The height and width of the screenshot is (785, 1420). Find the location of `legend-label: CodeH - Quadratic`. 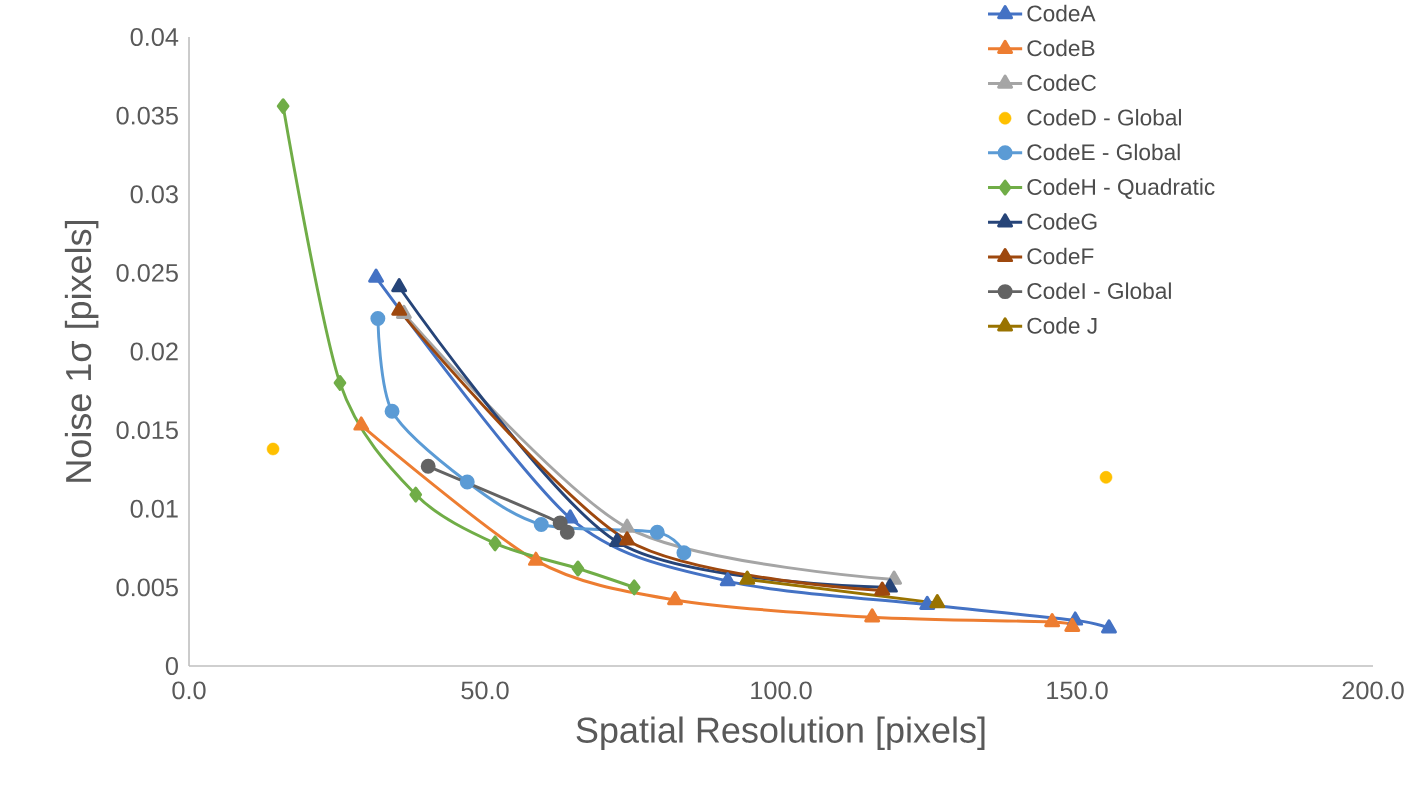

legend-label: CodeH - Quadratic is located at coordinates (1121, 189).